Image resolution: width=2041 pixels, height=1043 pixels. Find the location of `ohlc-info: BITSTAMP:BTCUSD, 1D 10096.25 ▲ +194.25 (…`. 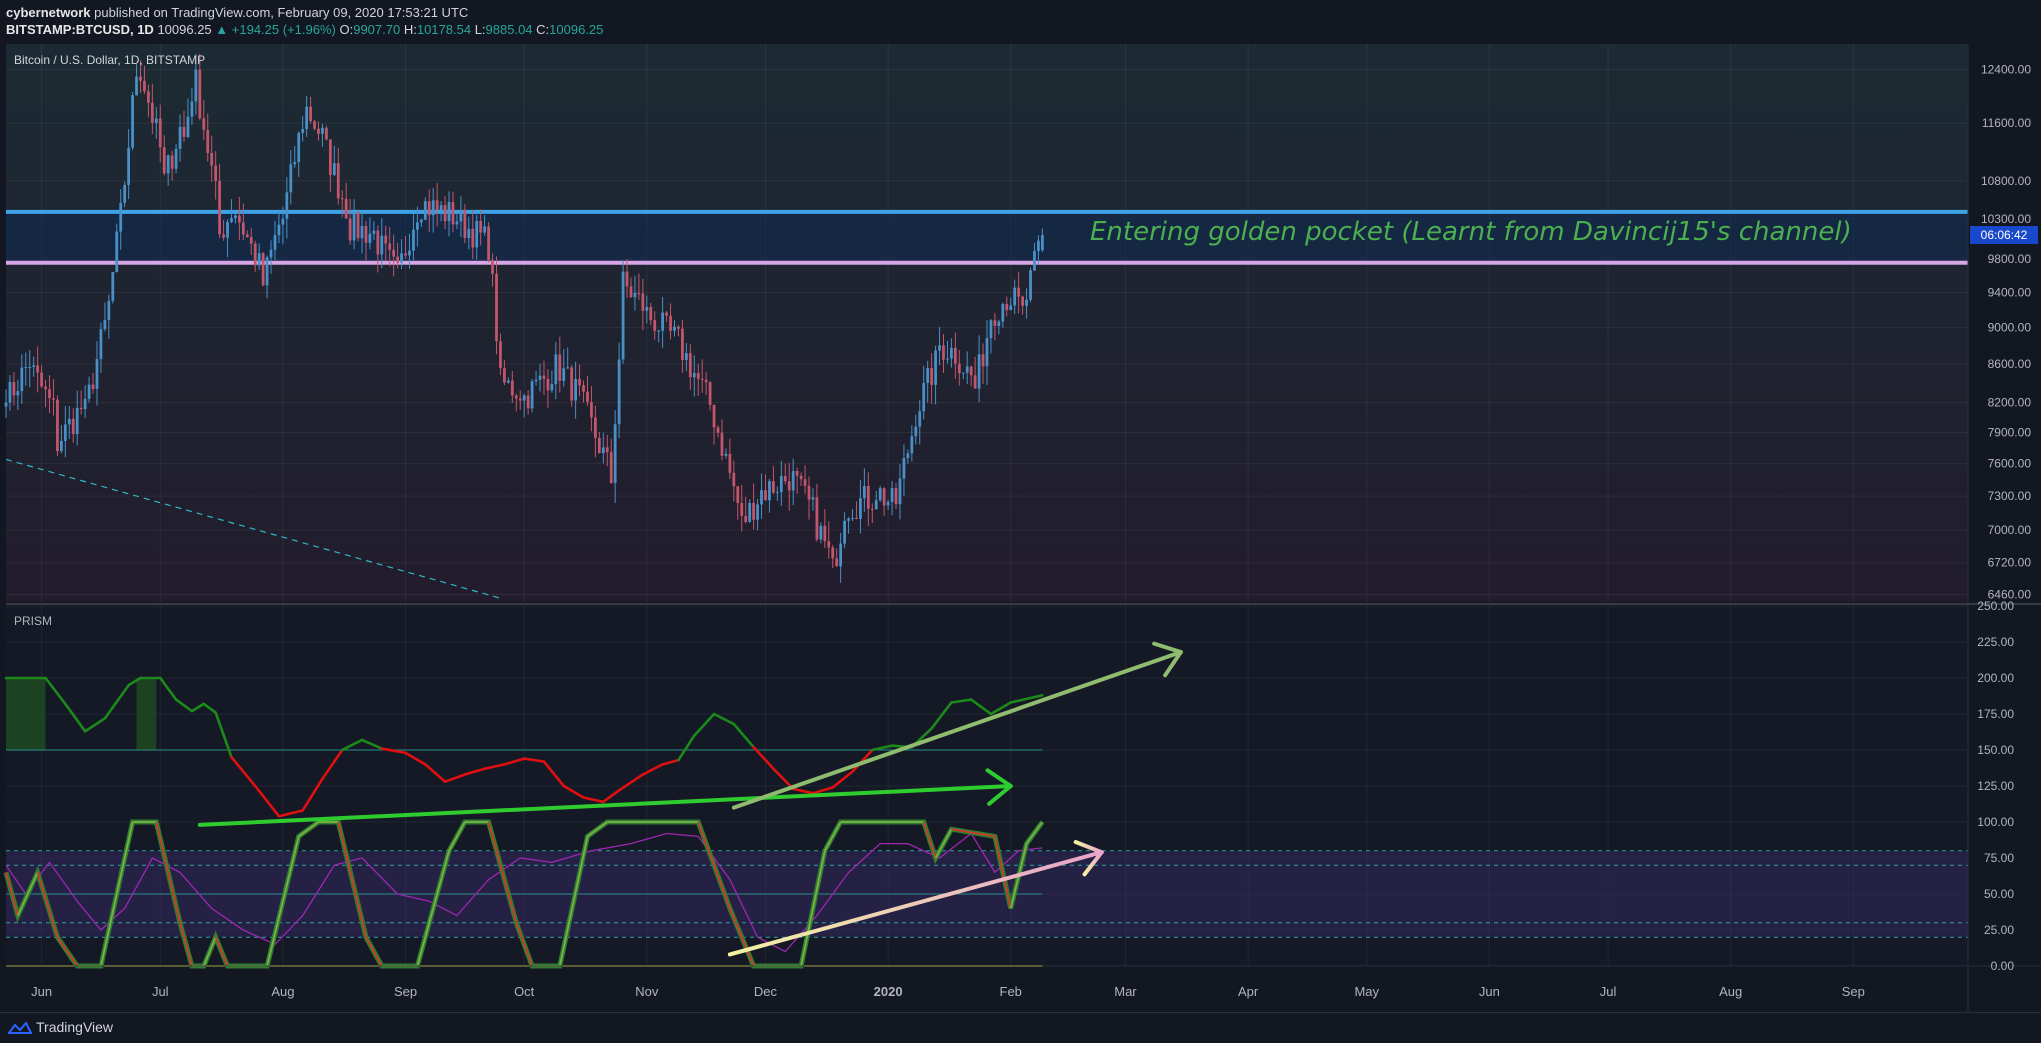

ohlc-info: BITSTAMP:BTCUSD, 1D 10096.25 ▲ +194.25 (… is located at coordinates (304, 29).